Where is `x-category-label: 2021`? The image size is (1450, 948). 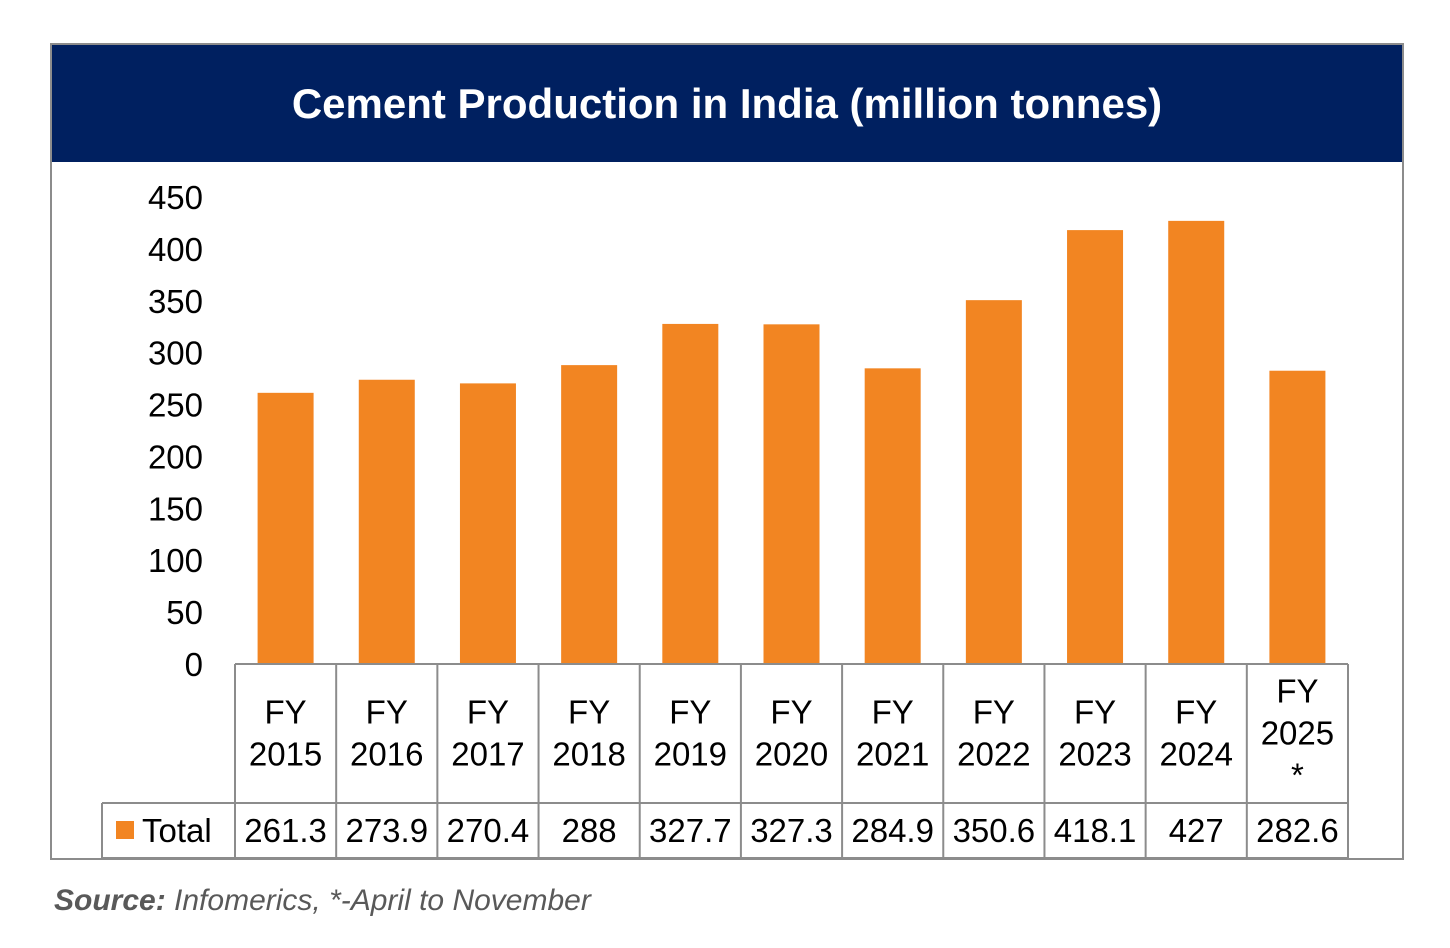
x-category-label: 2021 is located at coordinates (892, 754).